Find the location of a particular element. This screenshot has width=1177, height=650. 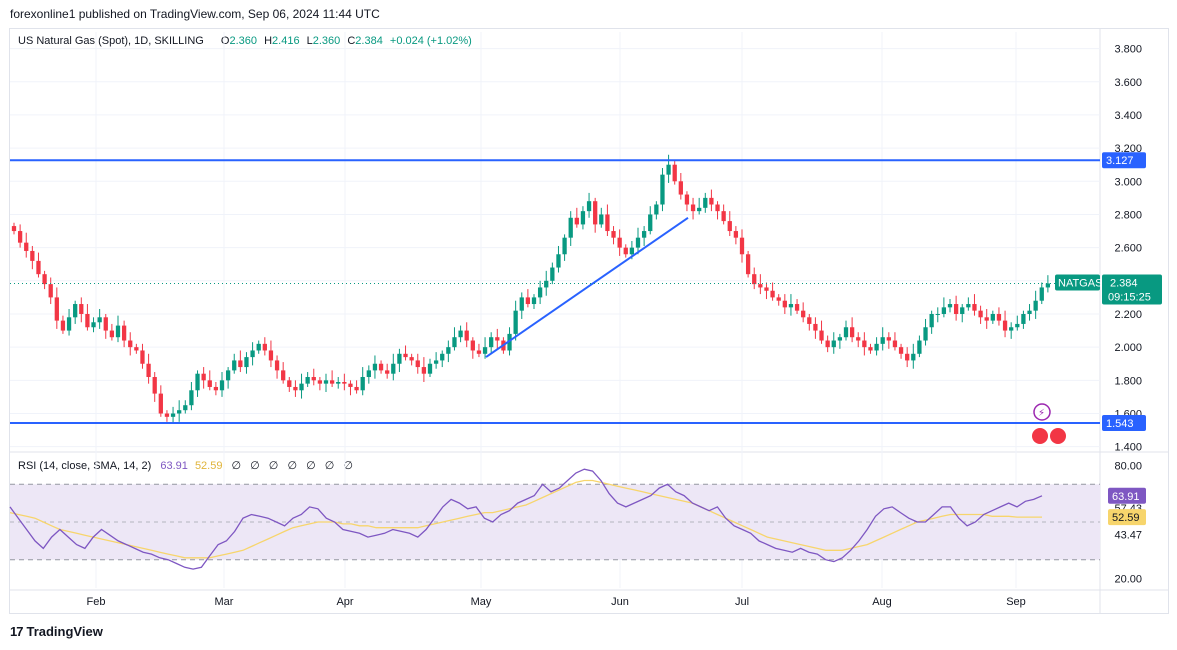

price-tick-label: 1.800 is located at coordinates (1128, 381).